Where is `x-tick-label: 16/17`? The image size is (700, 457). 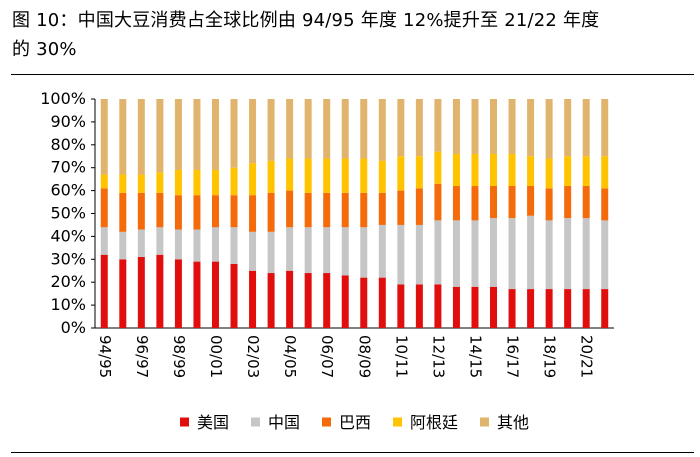 x-tick-label: 16/17 is located at coordinates (513, 356).